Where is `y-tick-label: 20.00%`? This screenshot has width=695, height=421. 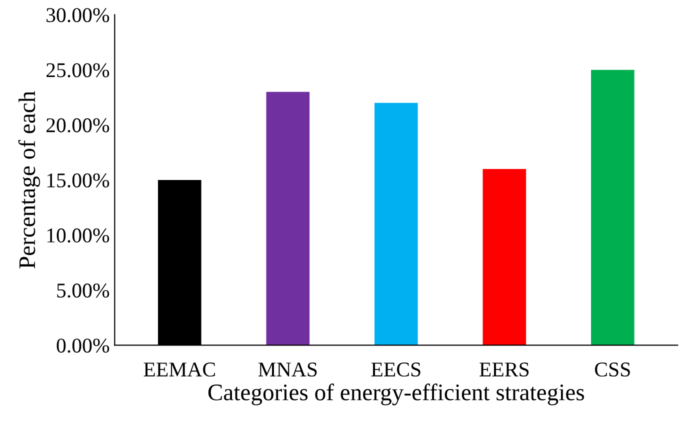
y-tick-label: 20.00% is located at coordinates (78, 125).